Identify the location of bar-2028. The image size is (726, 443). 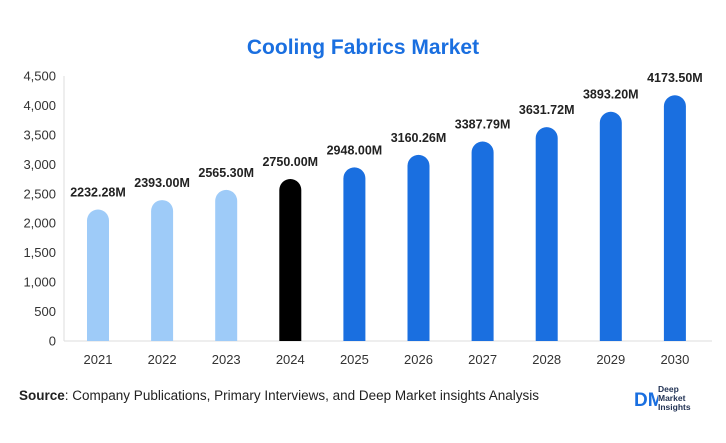
(546, 234).